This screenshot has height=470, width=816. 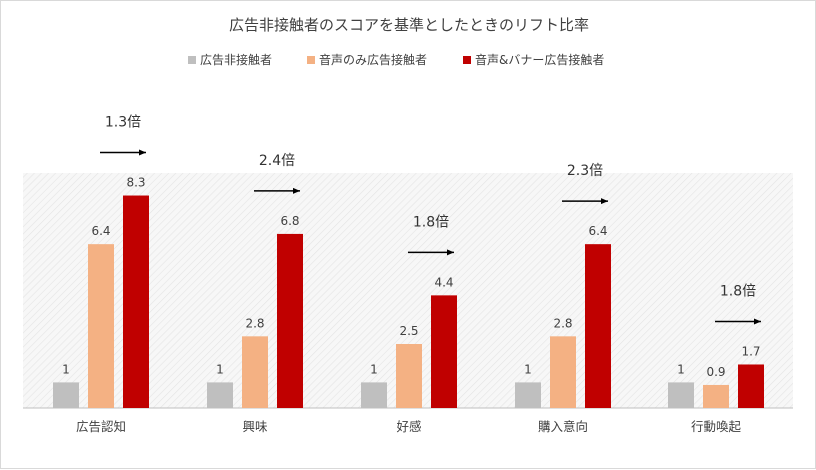 What do you see at coordinates (66, 369) in the screenshot?
I see `data-label-non-exposed-1: 1` at bounding box center [66, 369].